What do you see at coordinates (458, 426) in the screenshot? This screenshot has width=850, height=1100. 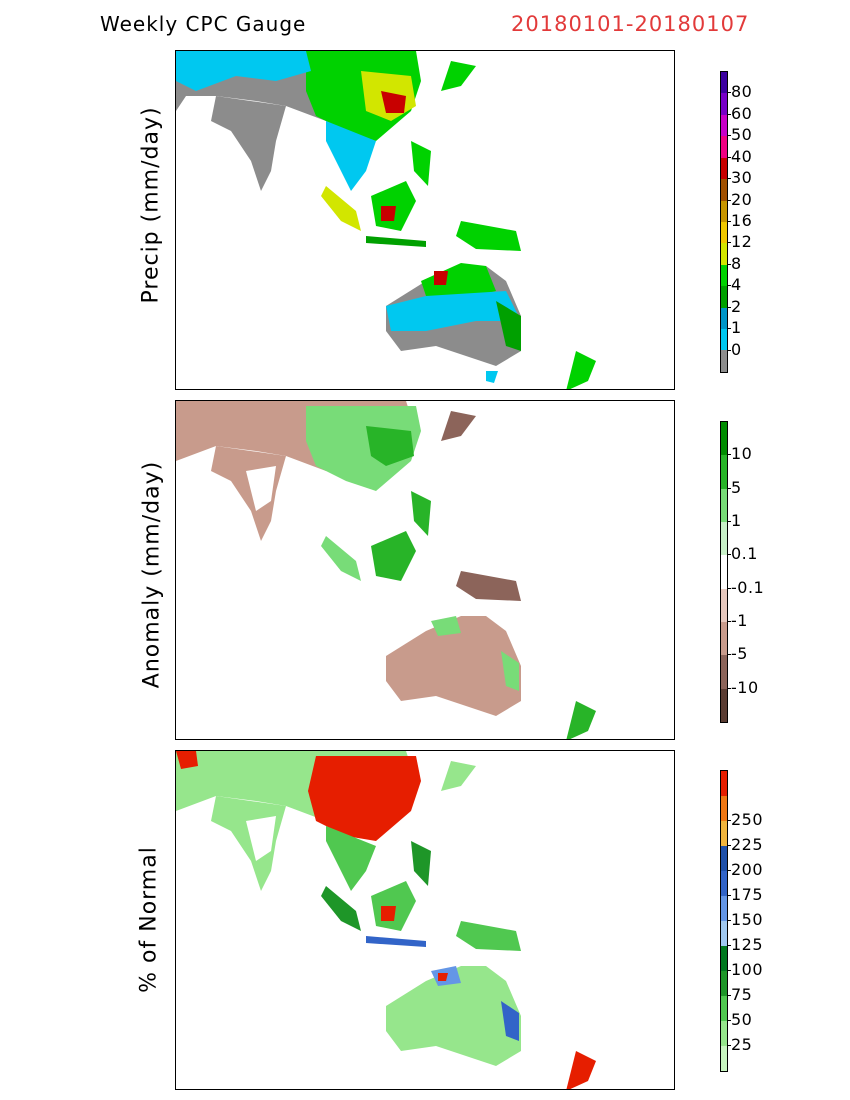 I see `japan` at bounding box center [458, 426].